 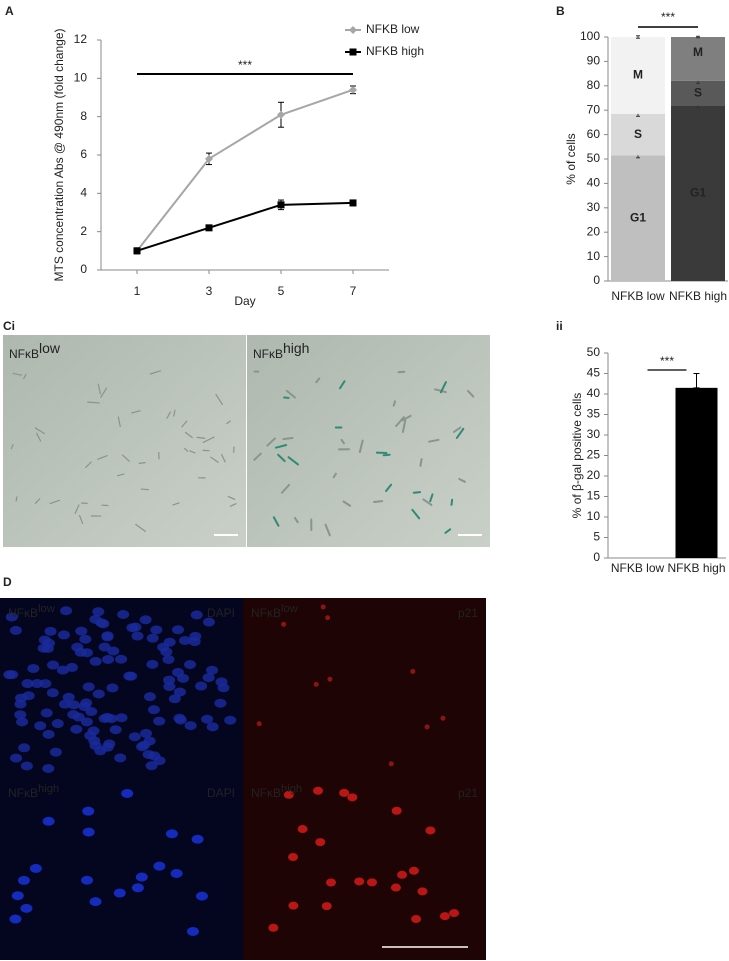 I want to click on x-tick-label: NFKB low, so click(x=638, y=568).